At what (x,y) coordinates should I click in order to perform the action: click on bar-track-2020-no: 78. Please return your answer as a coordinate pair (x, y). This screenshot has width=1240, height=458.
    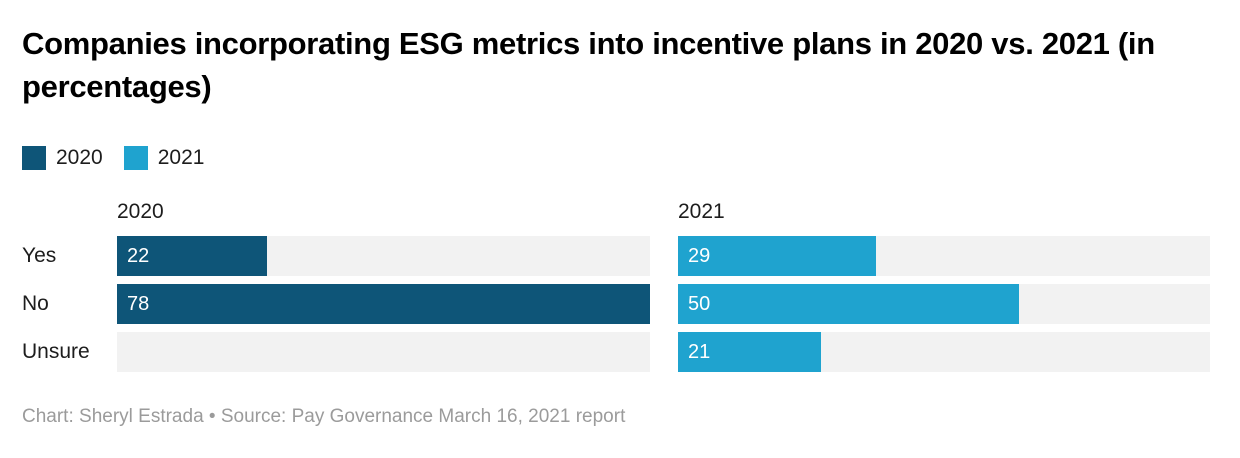
    Looking at the image, I should click on (383, 304).